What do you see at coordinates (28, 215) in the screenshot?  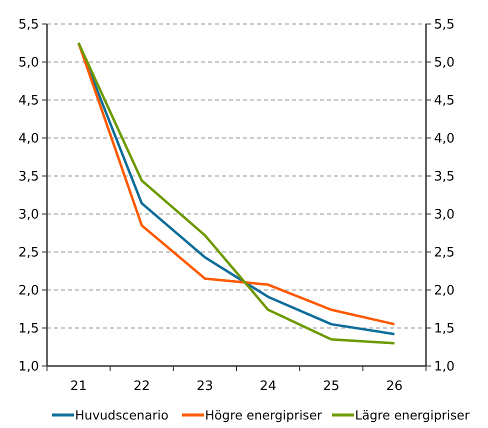 I see `y-tick-label: 3,0` at bounding box center [28, 215].